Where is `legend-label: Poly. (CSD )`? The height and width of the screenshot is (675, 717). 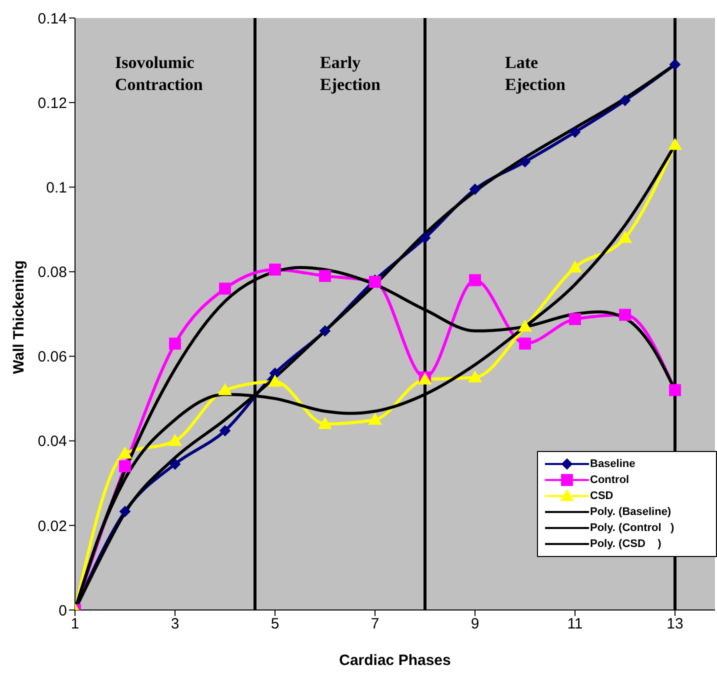 legend-label: Poly. (CSD ) is located at coordinates (626, 544).